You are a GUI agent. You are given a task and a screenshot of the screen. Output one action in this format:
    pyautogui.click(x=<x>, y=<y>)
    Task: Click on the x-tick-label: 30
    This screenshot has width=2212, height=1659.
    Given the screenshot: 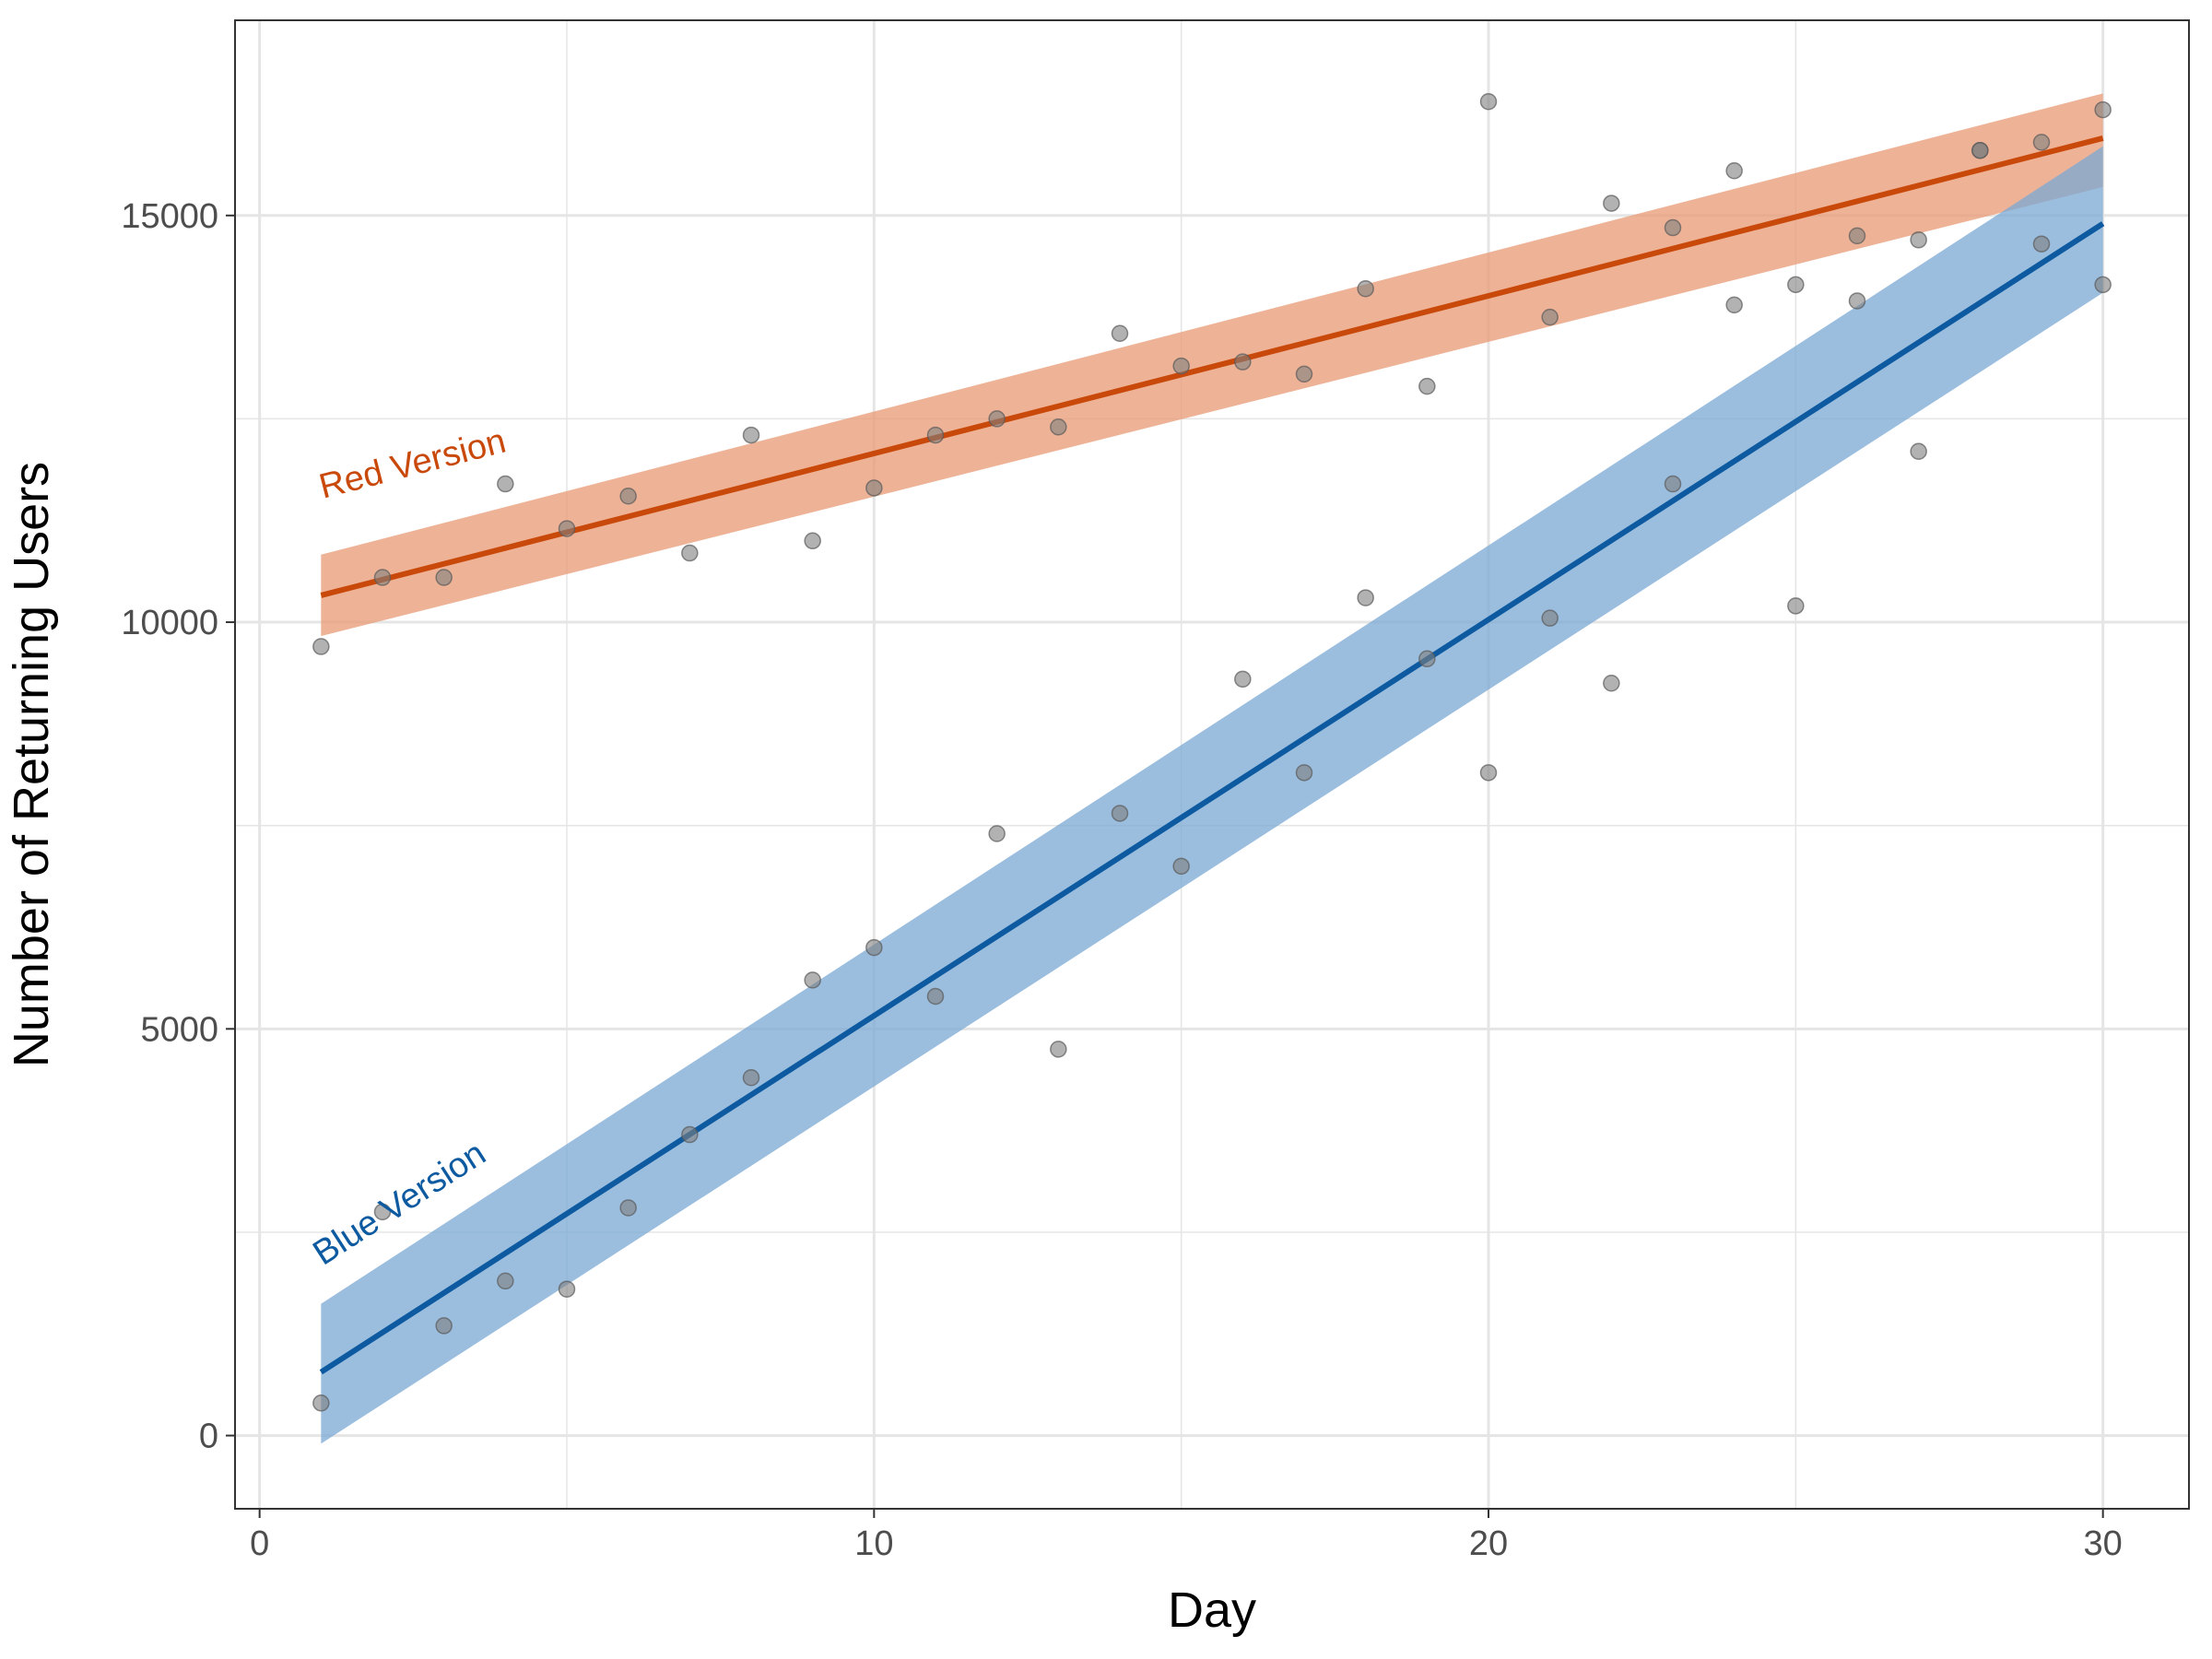 What is the action you would take?
    pyautogui.click(x=2103, y=1543)
    